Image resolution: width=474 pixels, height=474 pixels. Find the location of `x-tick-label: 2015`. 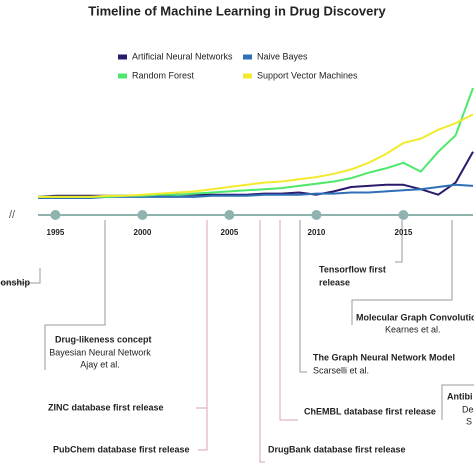

x-tick-label: 2015 is located at coordinates (404, 232).